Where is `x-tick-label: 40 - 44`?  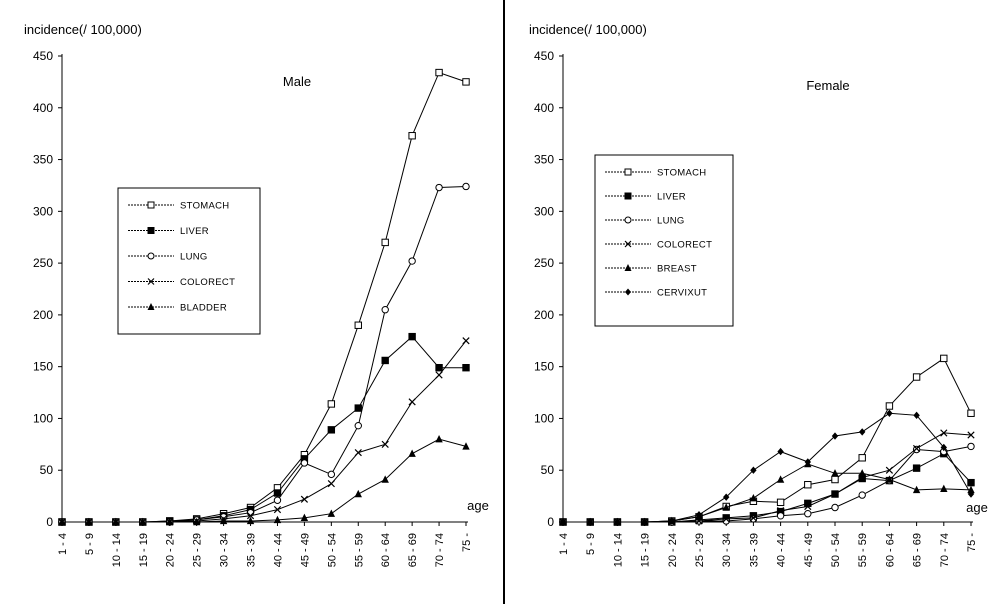
x-tick-label: 40 - 44 is located at coordinates (782, 550).